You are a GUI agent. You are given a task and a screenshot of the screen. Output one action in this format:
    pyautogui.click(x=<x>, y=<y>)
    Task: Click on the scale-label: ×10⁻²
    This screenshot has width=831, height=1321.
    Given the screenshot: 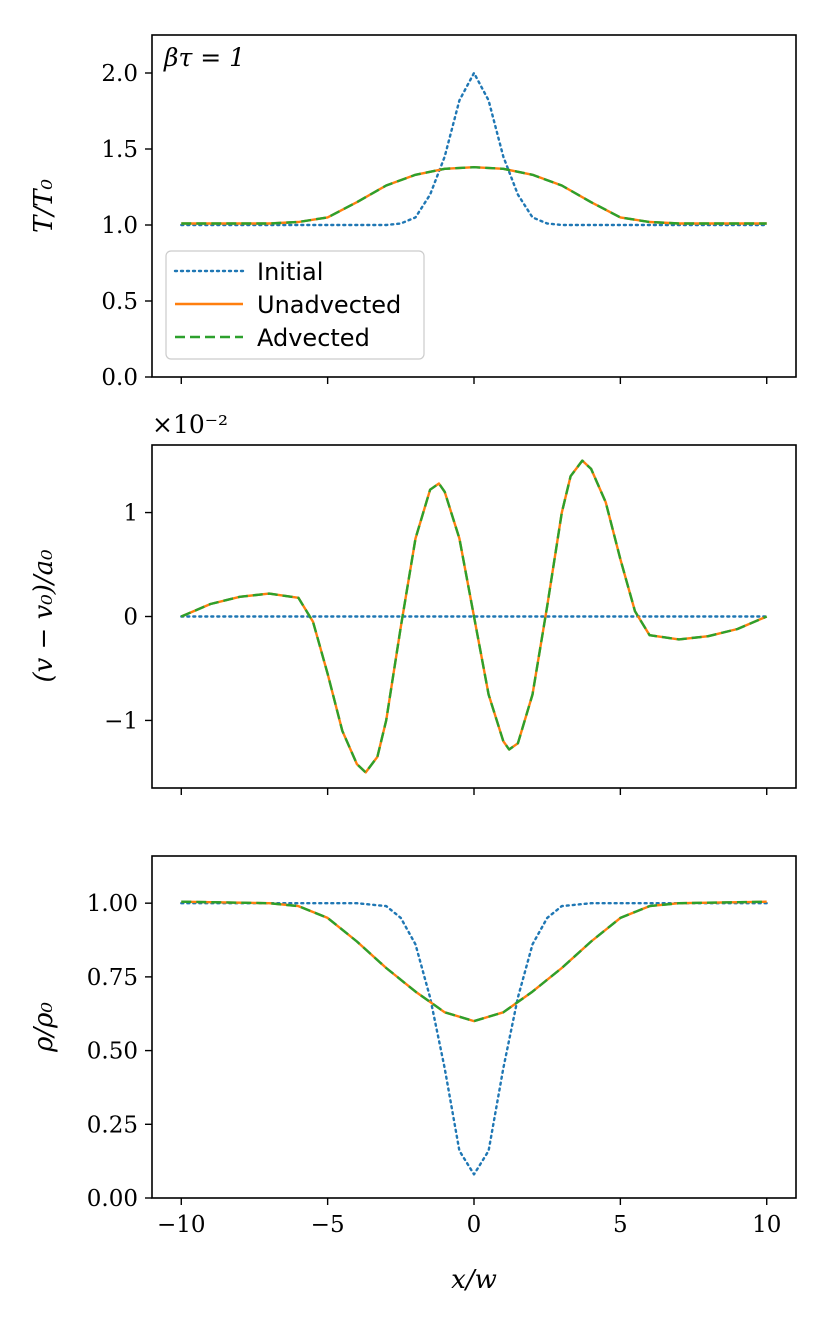 What is the action you would take?
    pyautogui.click(x=190, y=424)
    